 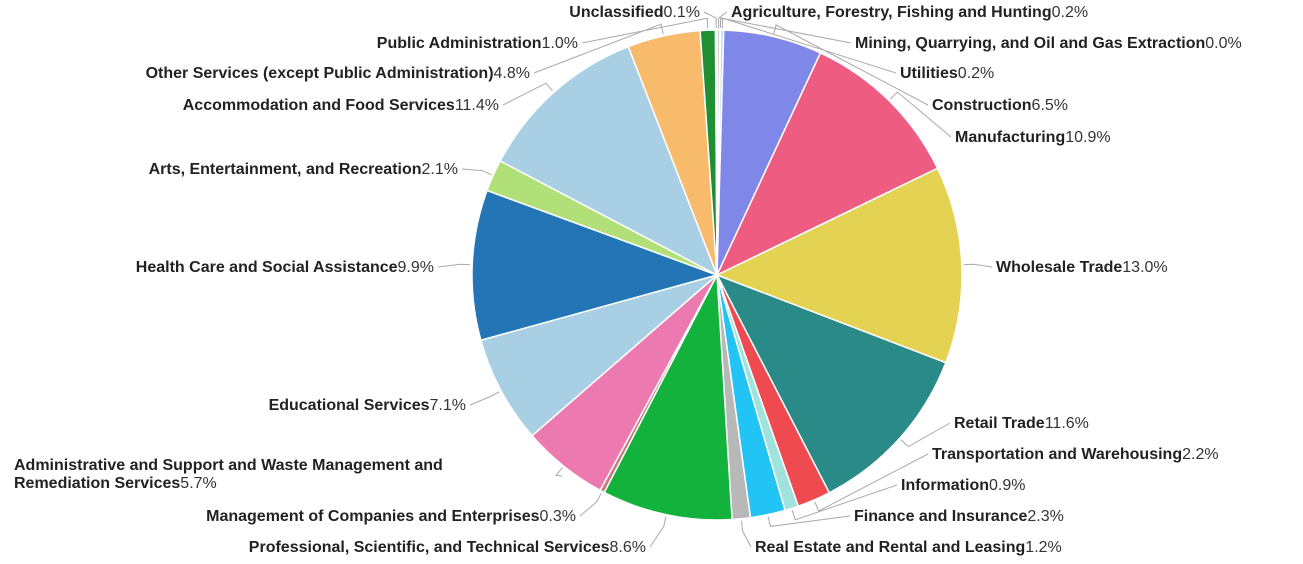 What do you see at coordinates (1082, 267) in the screenshot?
I see `label-wholesale-trade: Wholesale Trade13.0%` at bounding box center [1082, 267].